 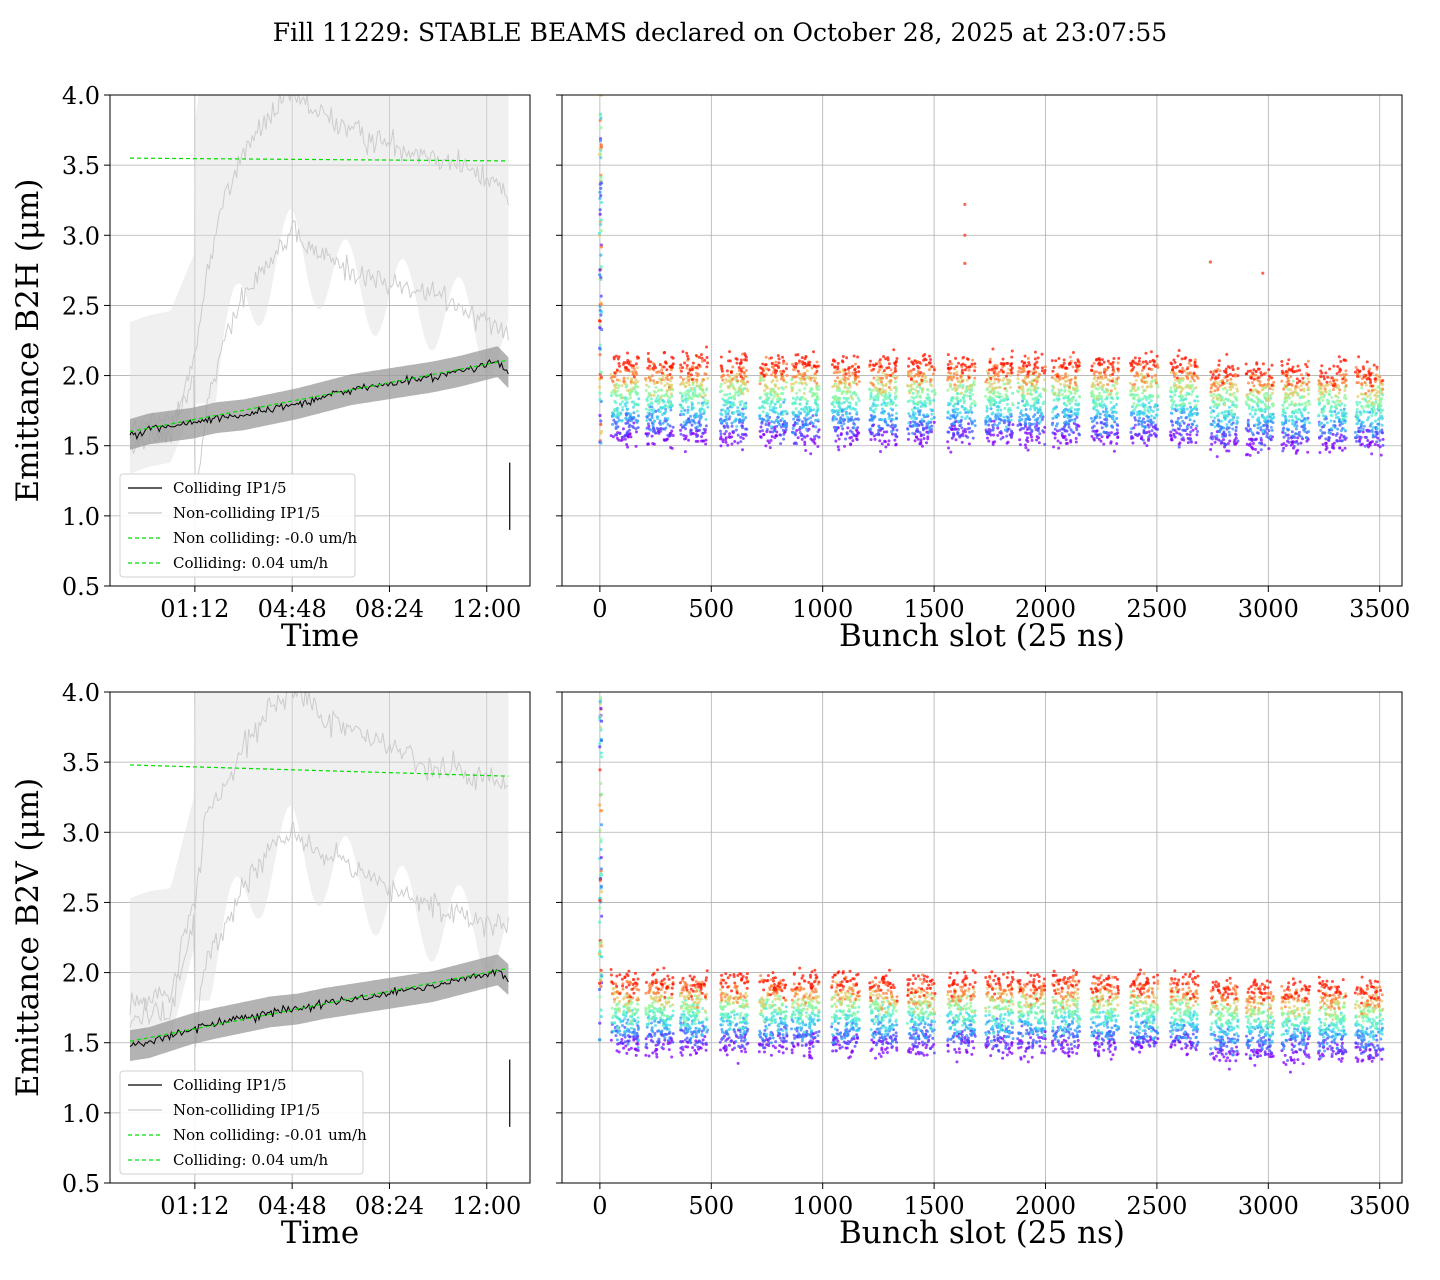 I want to click on y-tick-label: 3.0, so click(x=81, y=236).